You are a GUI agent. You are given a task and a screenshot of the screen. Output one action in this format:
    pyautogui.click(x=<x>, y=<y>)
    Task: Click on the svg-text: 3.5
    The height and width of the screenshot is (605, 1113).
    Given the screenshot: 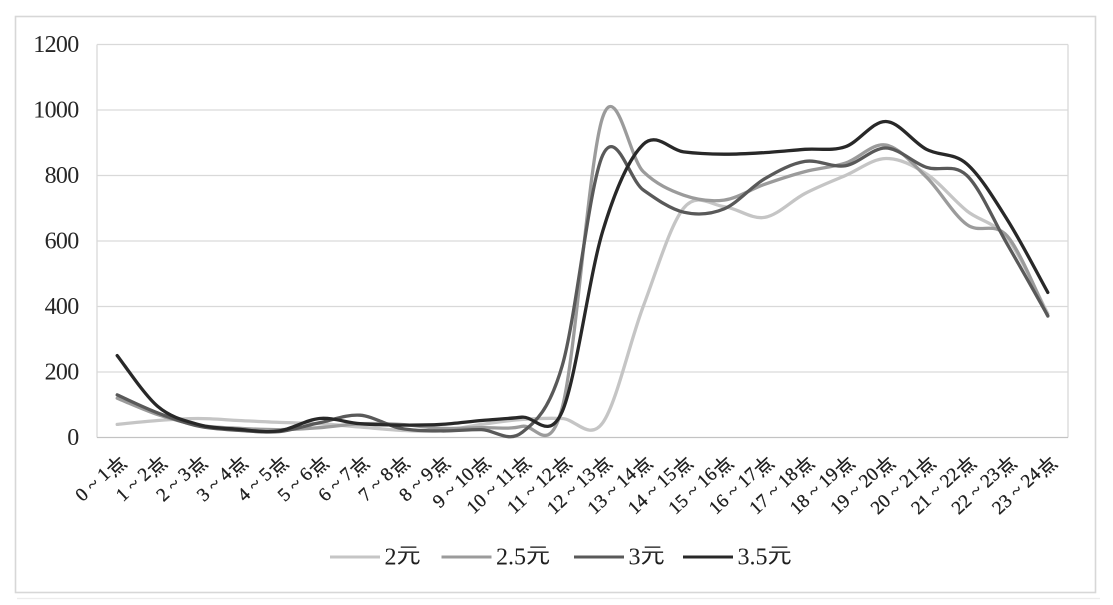 What is the action you would take?
    pyautogui.click(x=753, y=557)
    